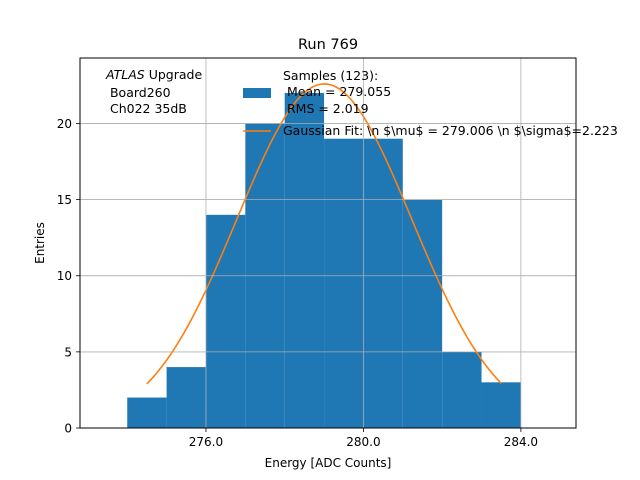 This screenshot has height=480, width=640. I want to click on y-ticks: 0 5 10 15 20, so click(68, 276).